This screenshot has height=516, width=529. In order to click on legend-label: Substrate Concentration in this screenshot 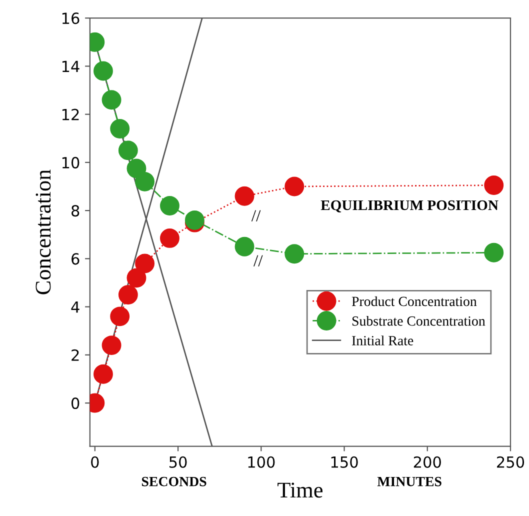, I will do `click(419, 321)`.